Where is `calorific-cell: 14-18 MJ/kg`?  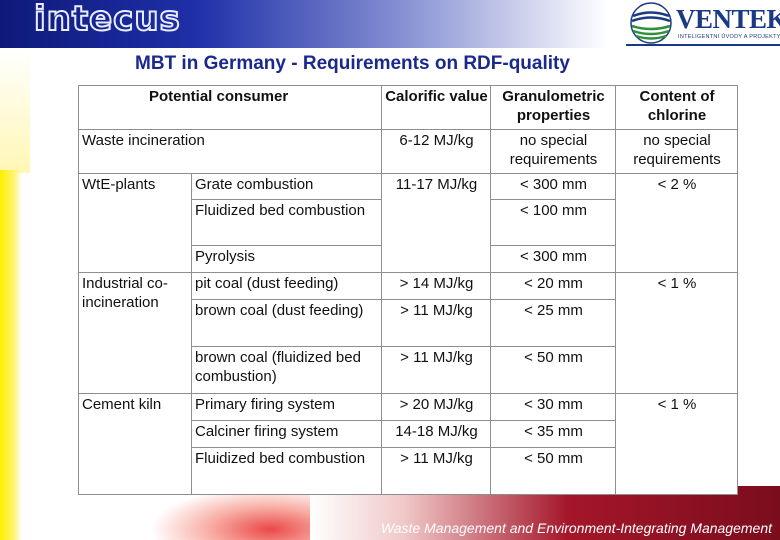
calorific-cell: 14-18 MJ/kg is located at coordinates (436, 434).